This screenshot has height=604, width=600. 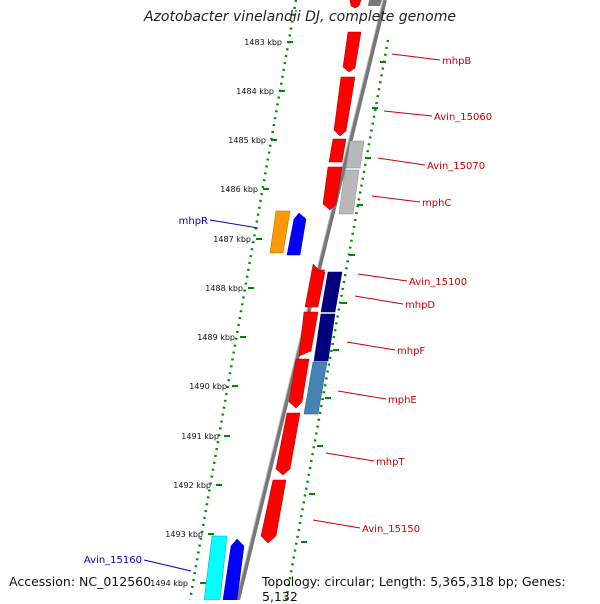 I want to click on kbp-label: 1486 kbp, so click(x=239, y=189).